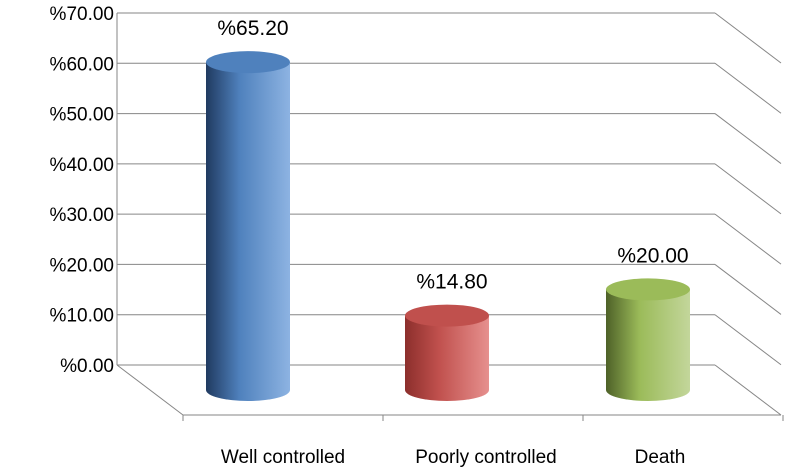 This screenshot has width=785, height=468. I want to click on y-tick-label: %10.00, so click(82, 316).